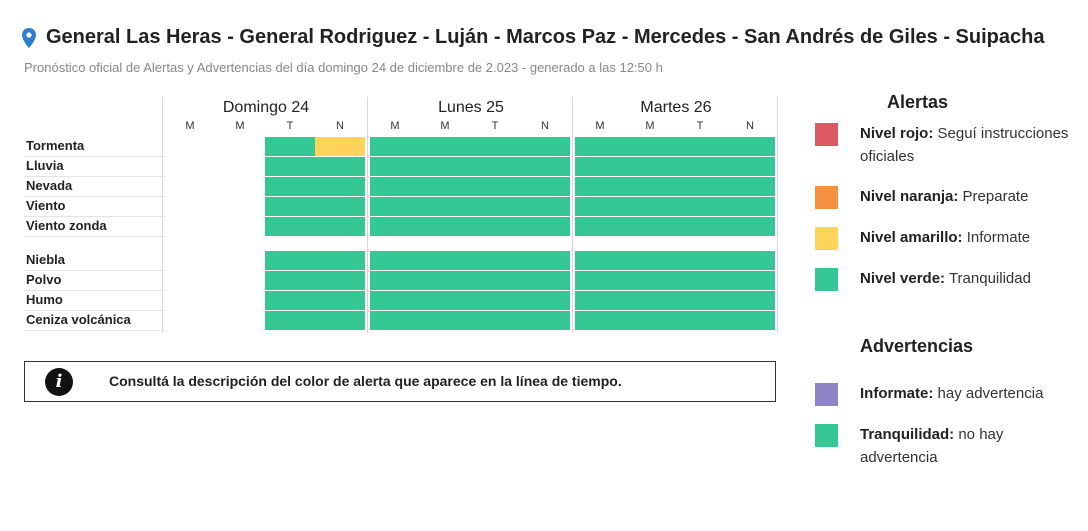  Describe the element at coordinates (826, 394) in the screenshot. I see `advertencia-swatch-violeta` at that location.